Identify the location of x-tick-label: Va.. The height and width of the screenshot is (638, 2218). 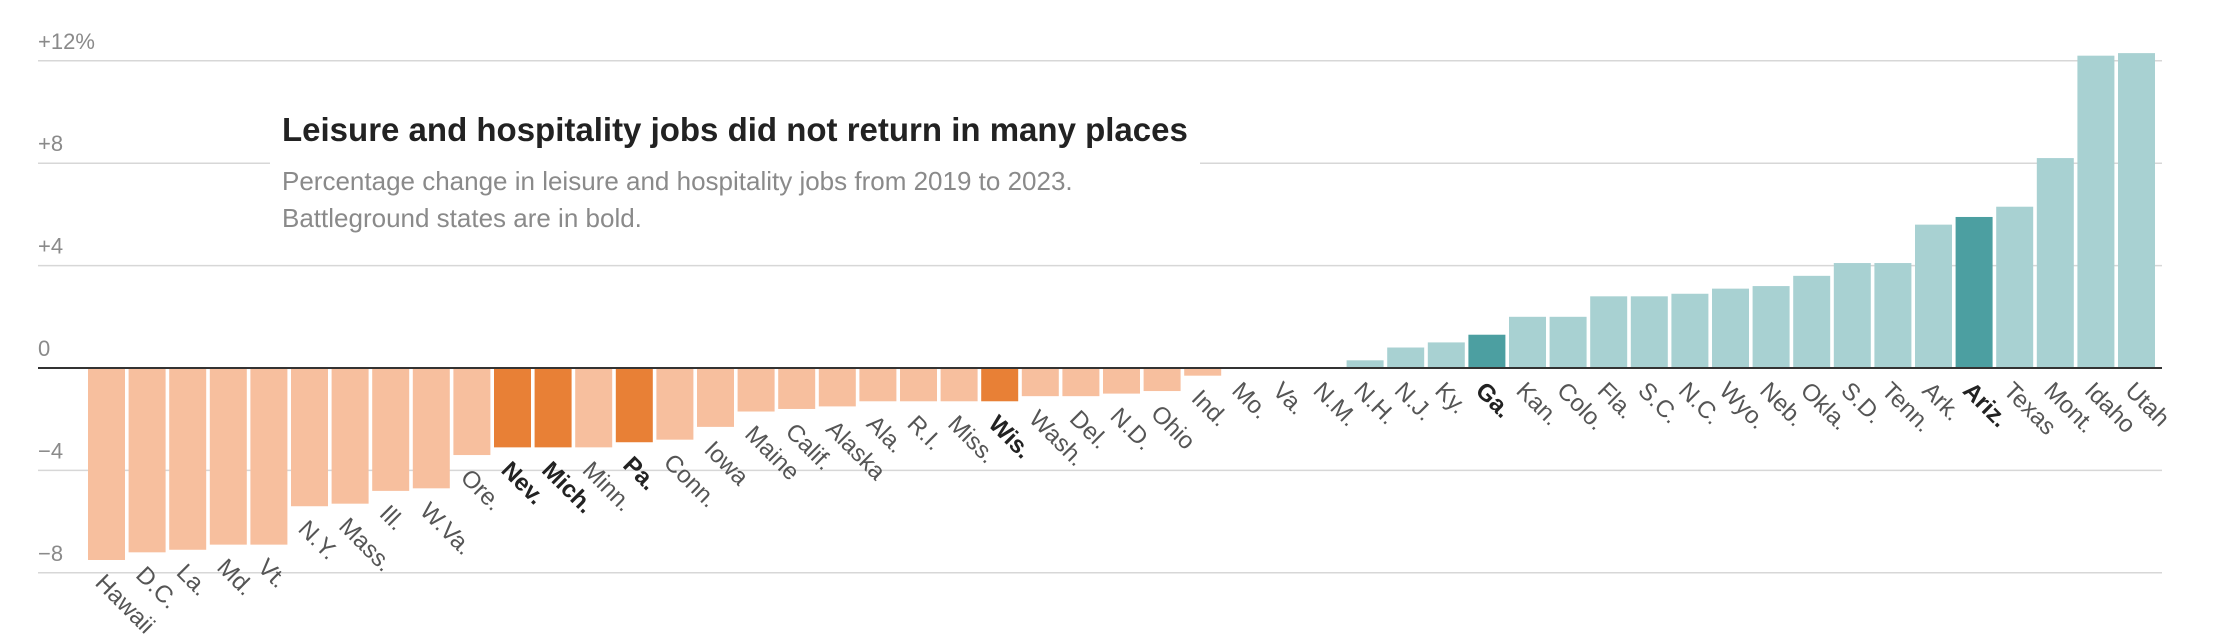
(1288, 398).